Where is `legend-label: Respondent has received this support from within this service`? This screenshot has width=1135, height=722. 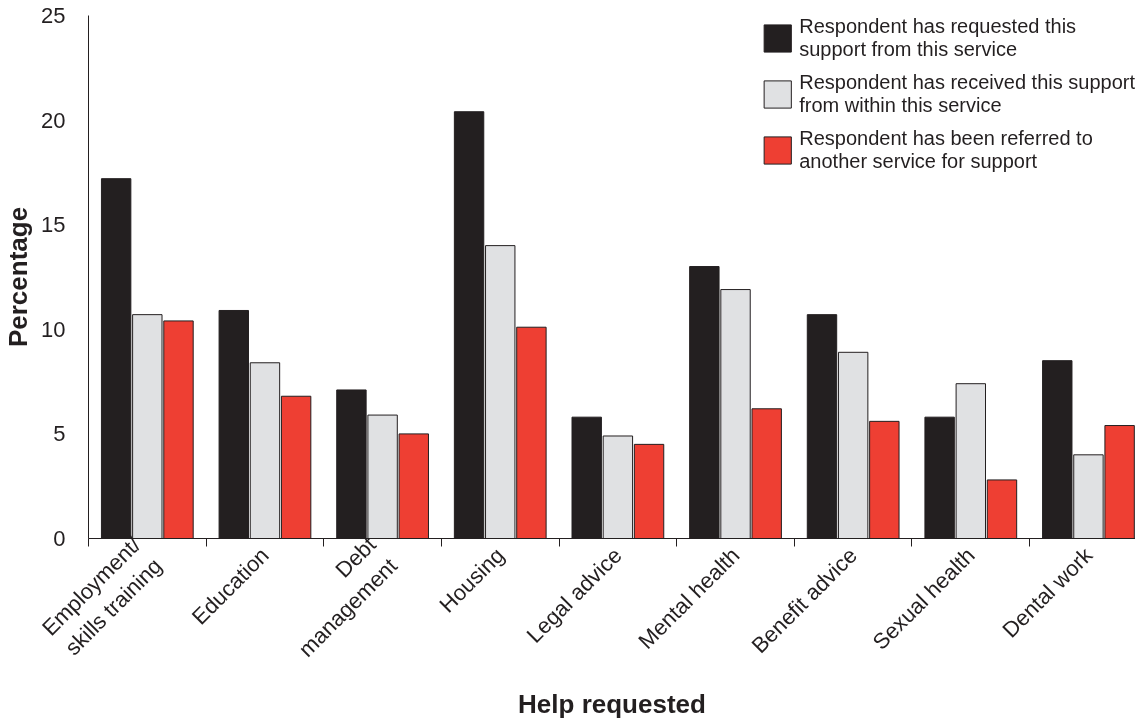
legend-label: Respondent has received this support from within this service is located at coordinates (967, 94).